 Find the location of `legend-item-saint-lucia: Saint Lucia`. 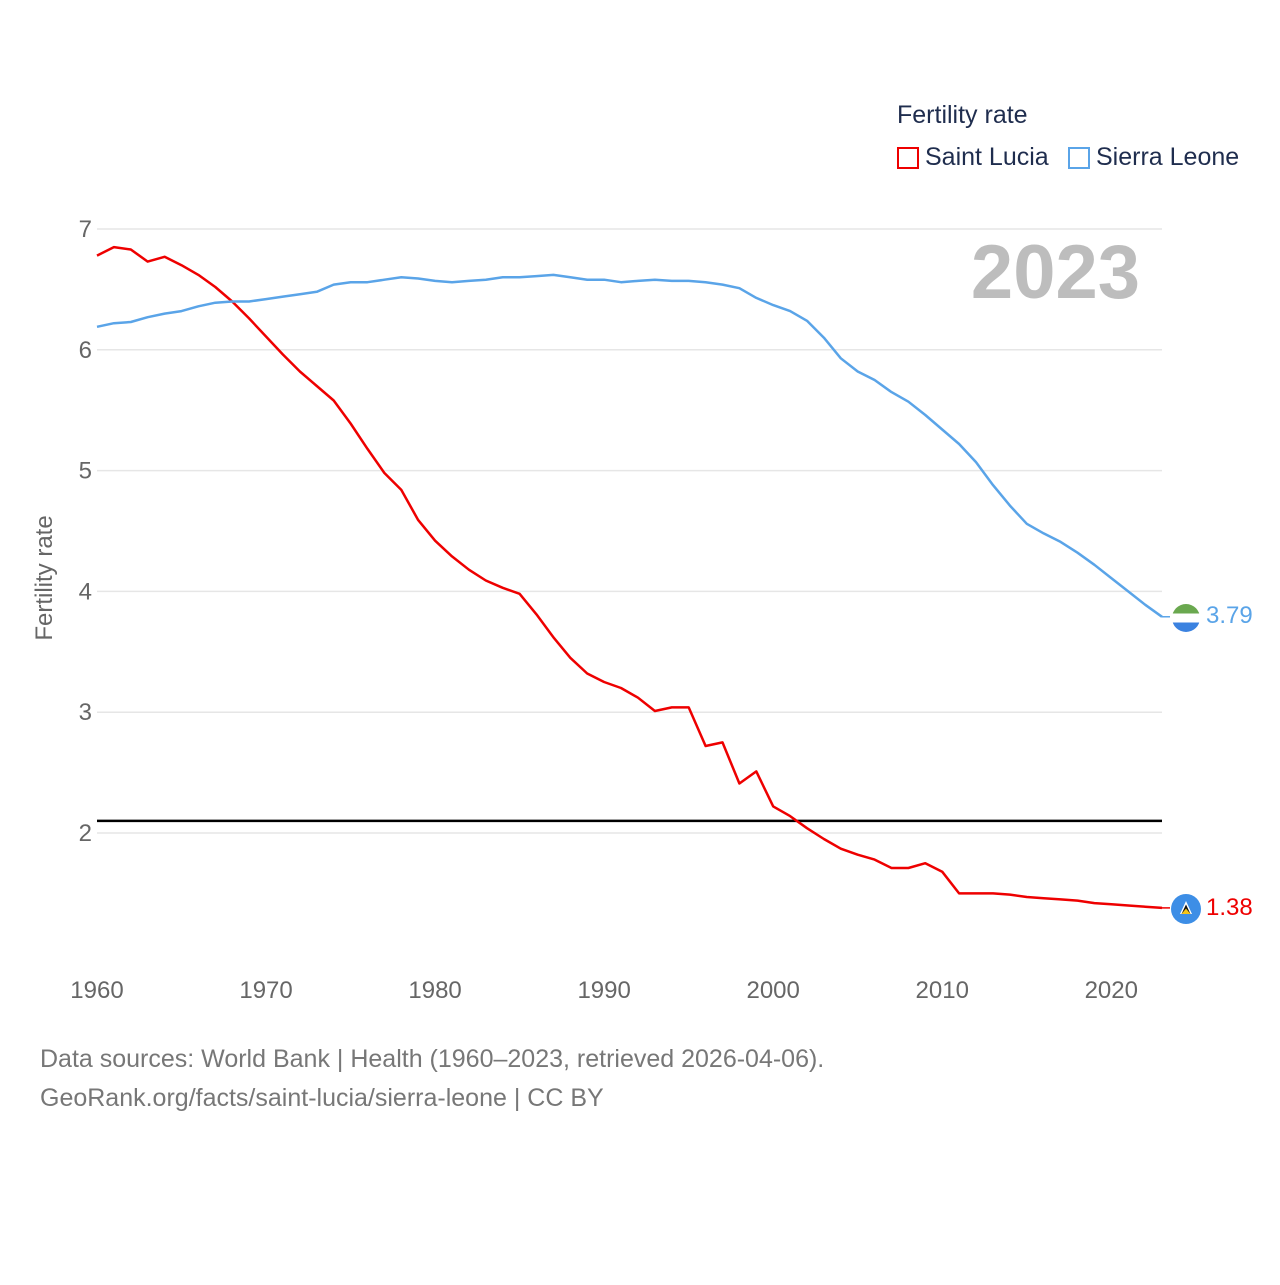

legend-item-saint-lucia: Saint Lucia is located at coordinates (973, 157).